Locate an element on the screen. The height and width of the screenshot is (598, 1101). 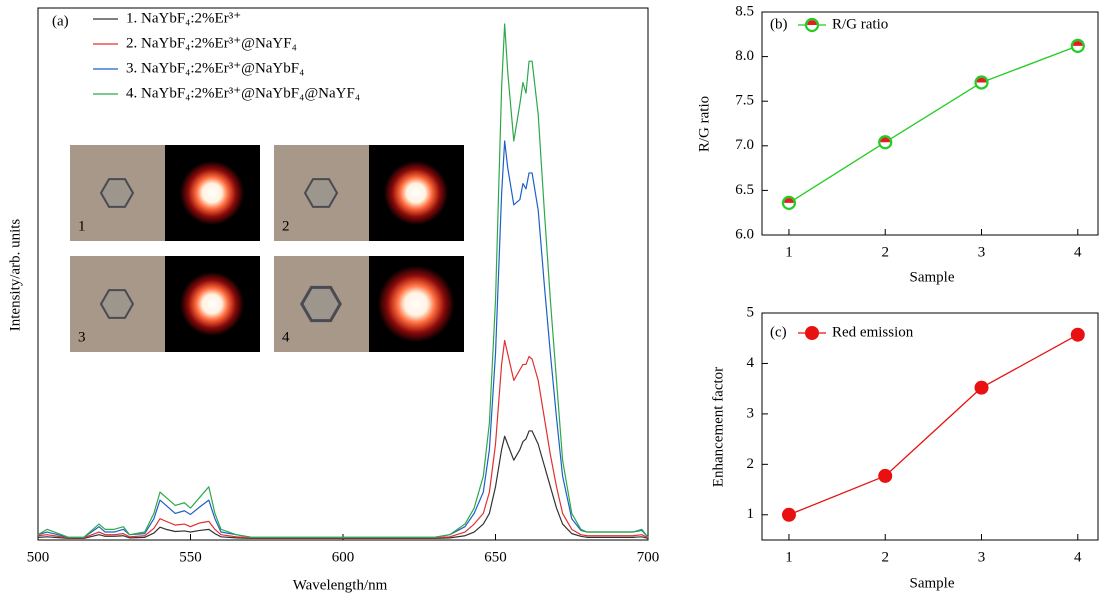
inset-label: 2 is located at coordinates (286, 226).